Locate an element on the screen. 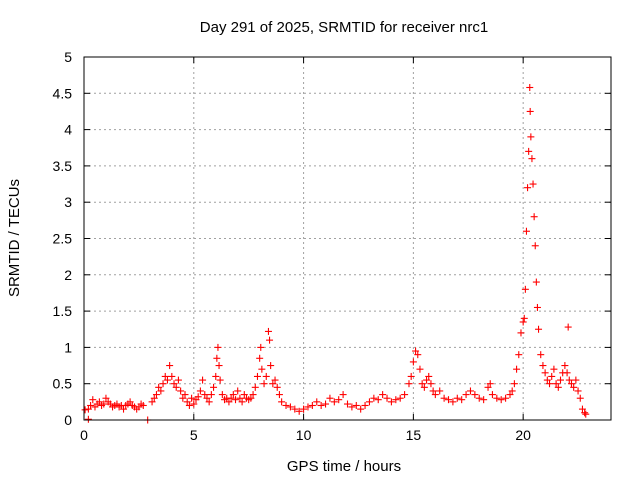 Image resolution: width=640 pixels, height=480 pixels. y-tick-label: 1 is located at coordinates (68, 347).